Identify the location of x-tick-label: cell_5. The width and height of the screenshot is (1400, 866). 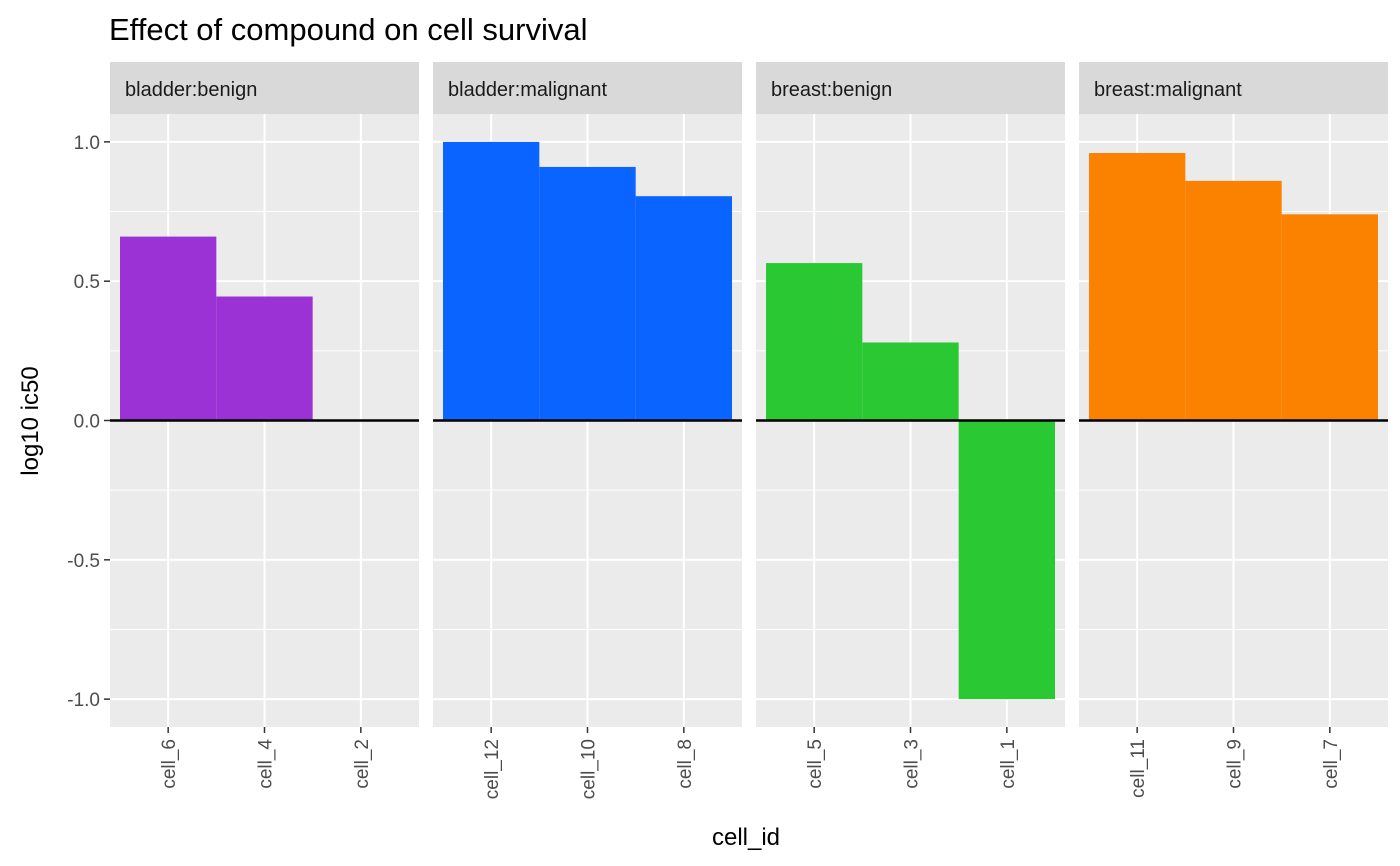
(815, 764).